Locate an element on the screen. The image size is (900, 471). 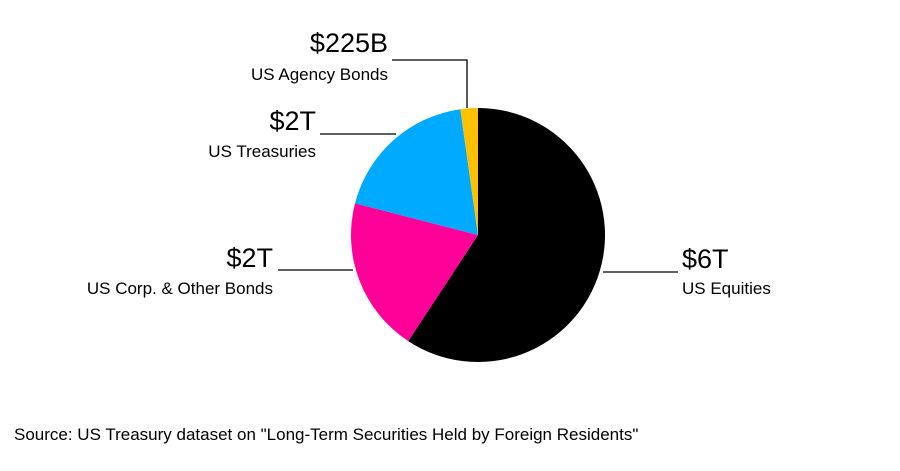
leader-line-us-agency-bonds is located at coordinates (430, 83).